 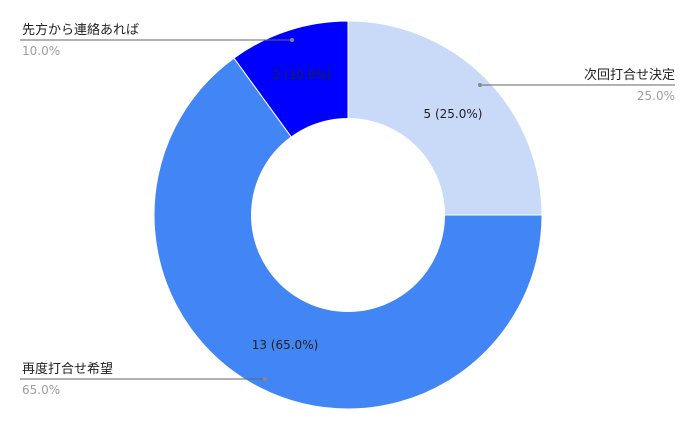 What do you see at coordinates (41, 390) in the screenshot?
I see `percent-label-1: 65.0%` at bounding box center [41, 390].